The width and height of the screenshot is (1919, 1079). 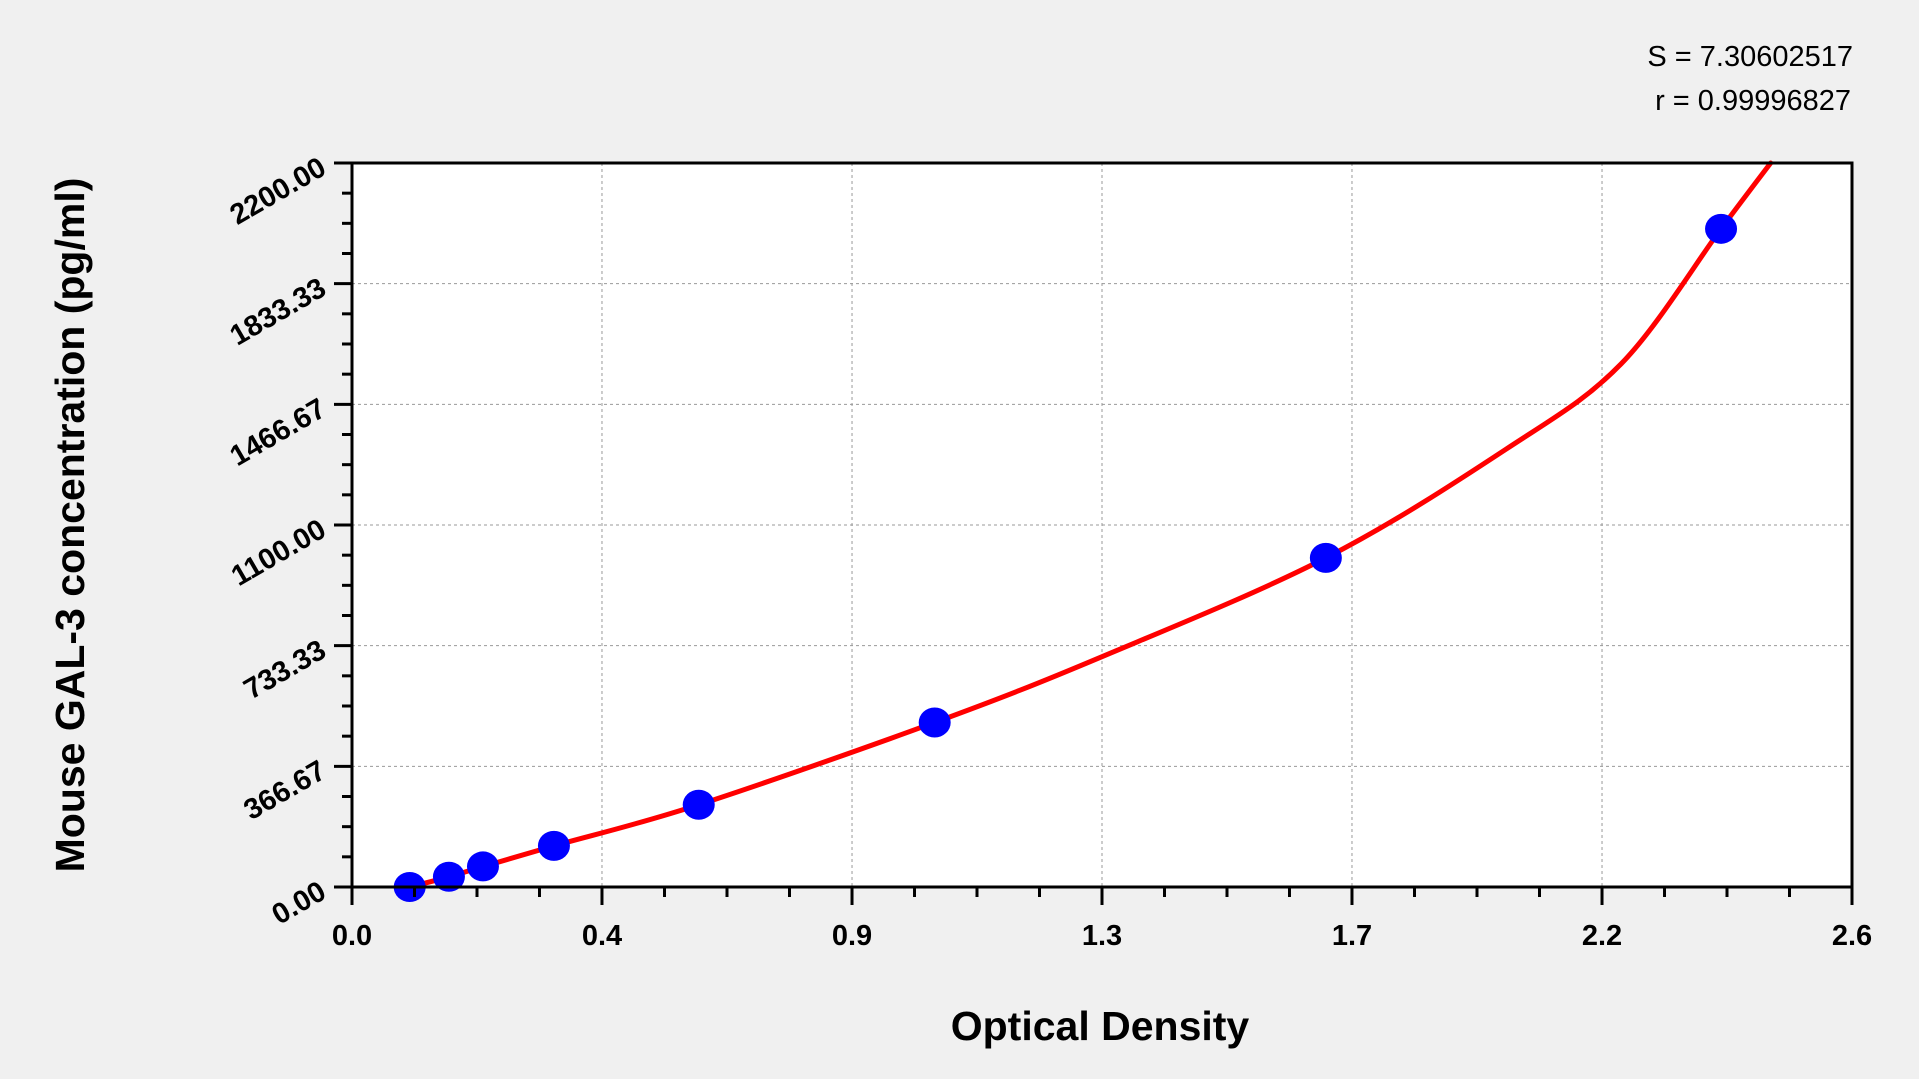 What do you see at coordinates (278, 191) in the screenshot?
I see `y-tick-label: 2200.00` at bounding box center [278, 191].